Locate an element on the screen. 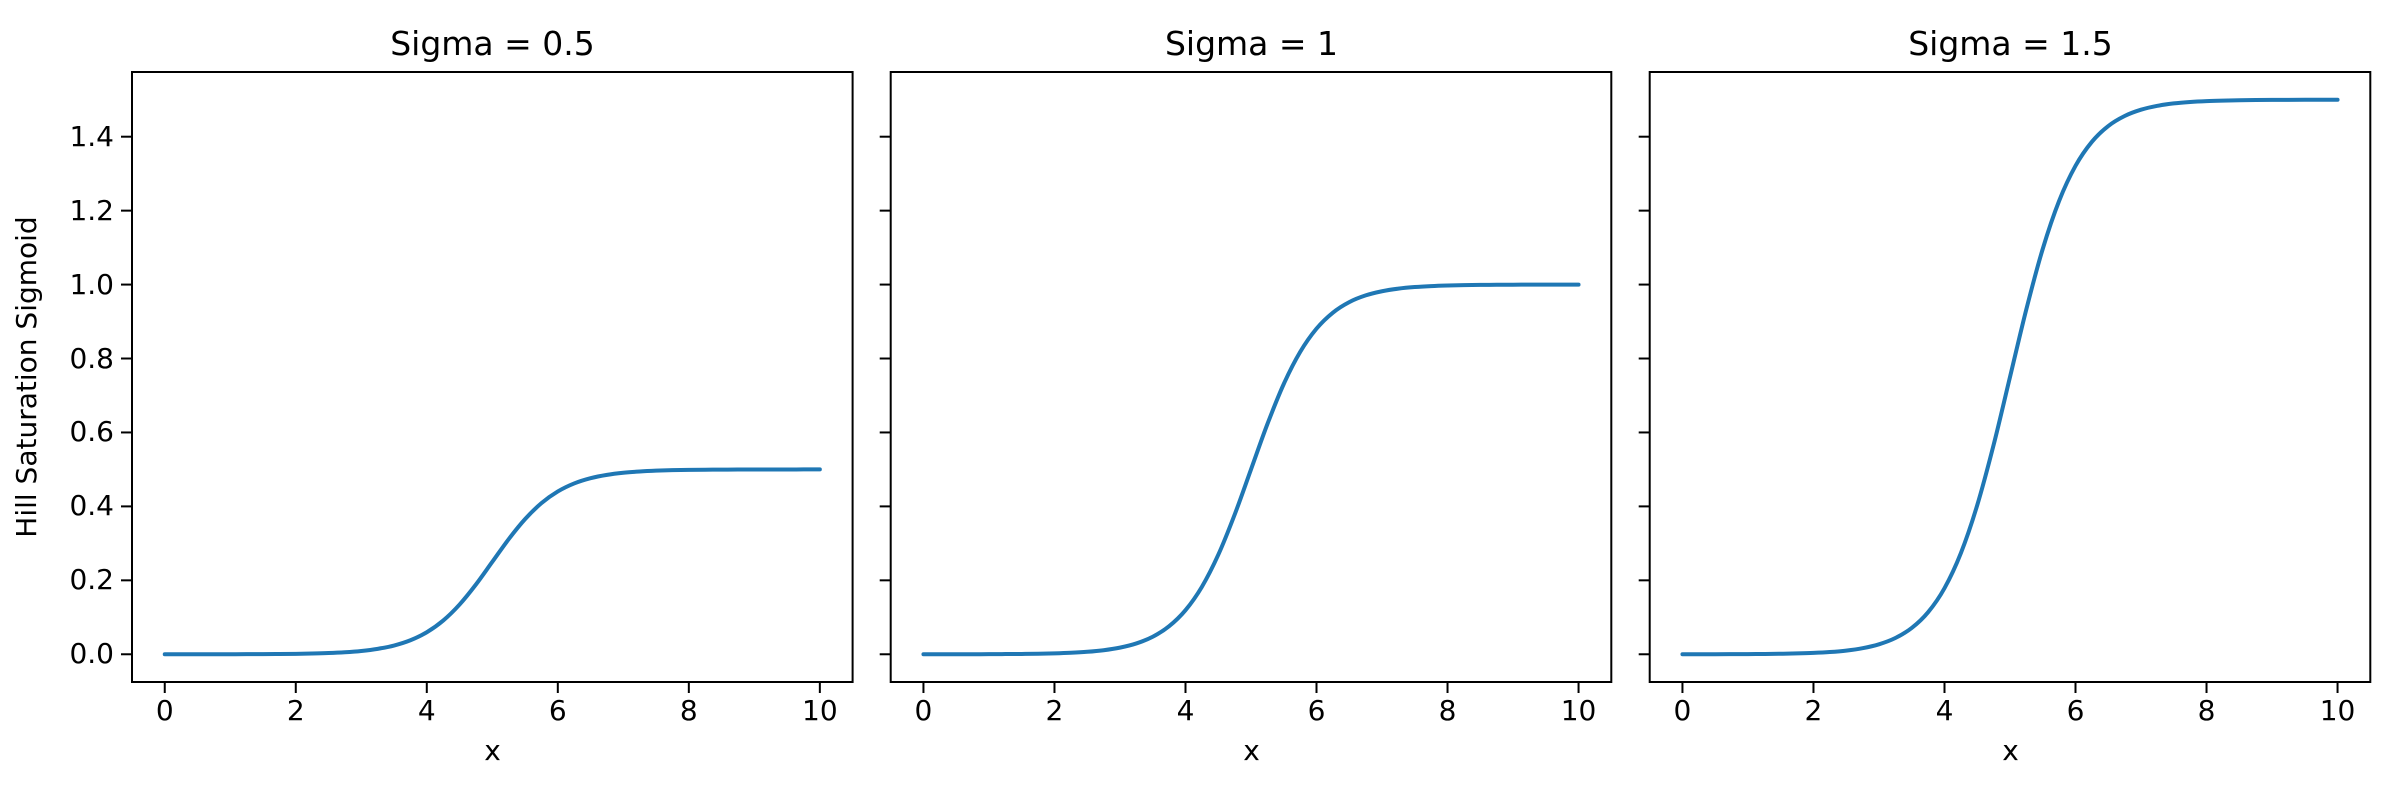 The height and width of the screenshot is (800, 2400). subplot-2-x-axis-label: x is located at coordinates (1251, 750).